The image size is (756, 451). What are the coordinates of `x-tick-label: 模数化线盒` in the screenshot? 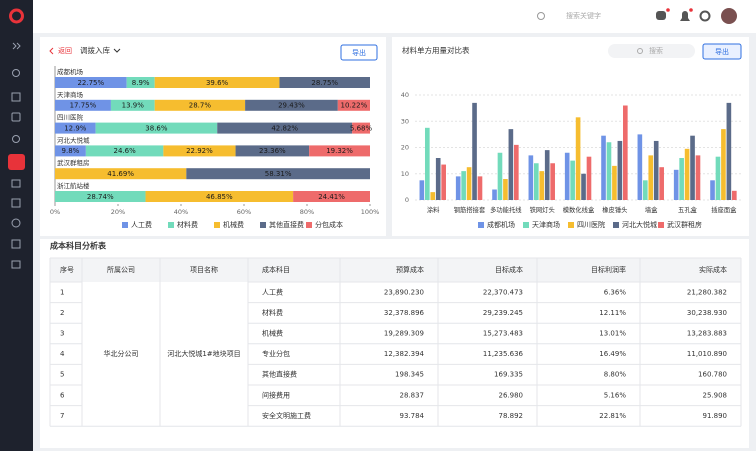 It's located at (579, 209).